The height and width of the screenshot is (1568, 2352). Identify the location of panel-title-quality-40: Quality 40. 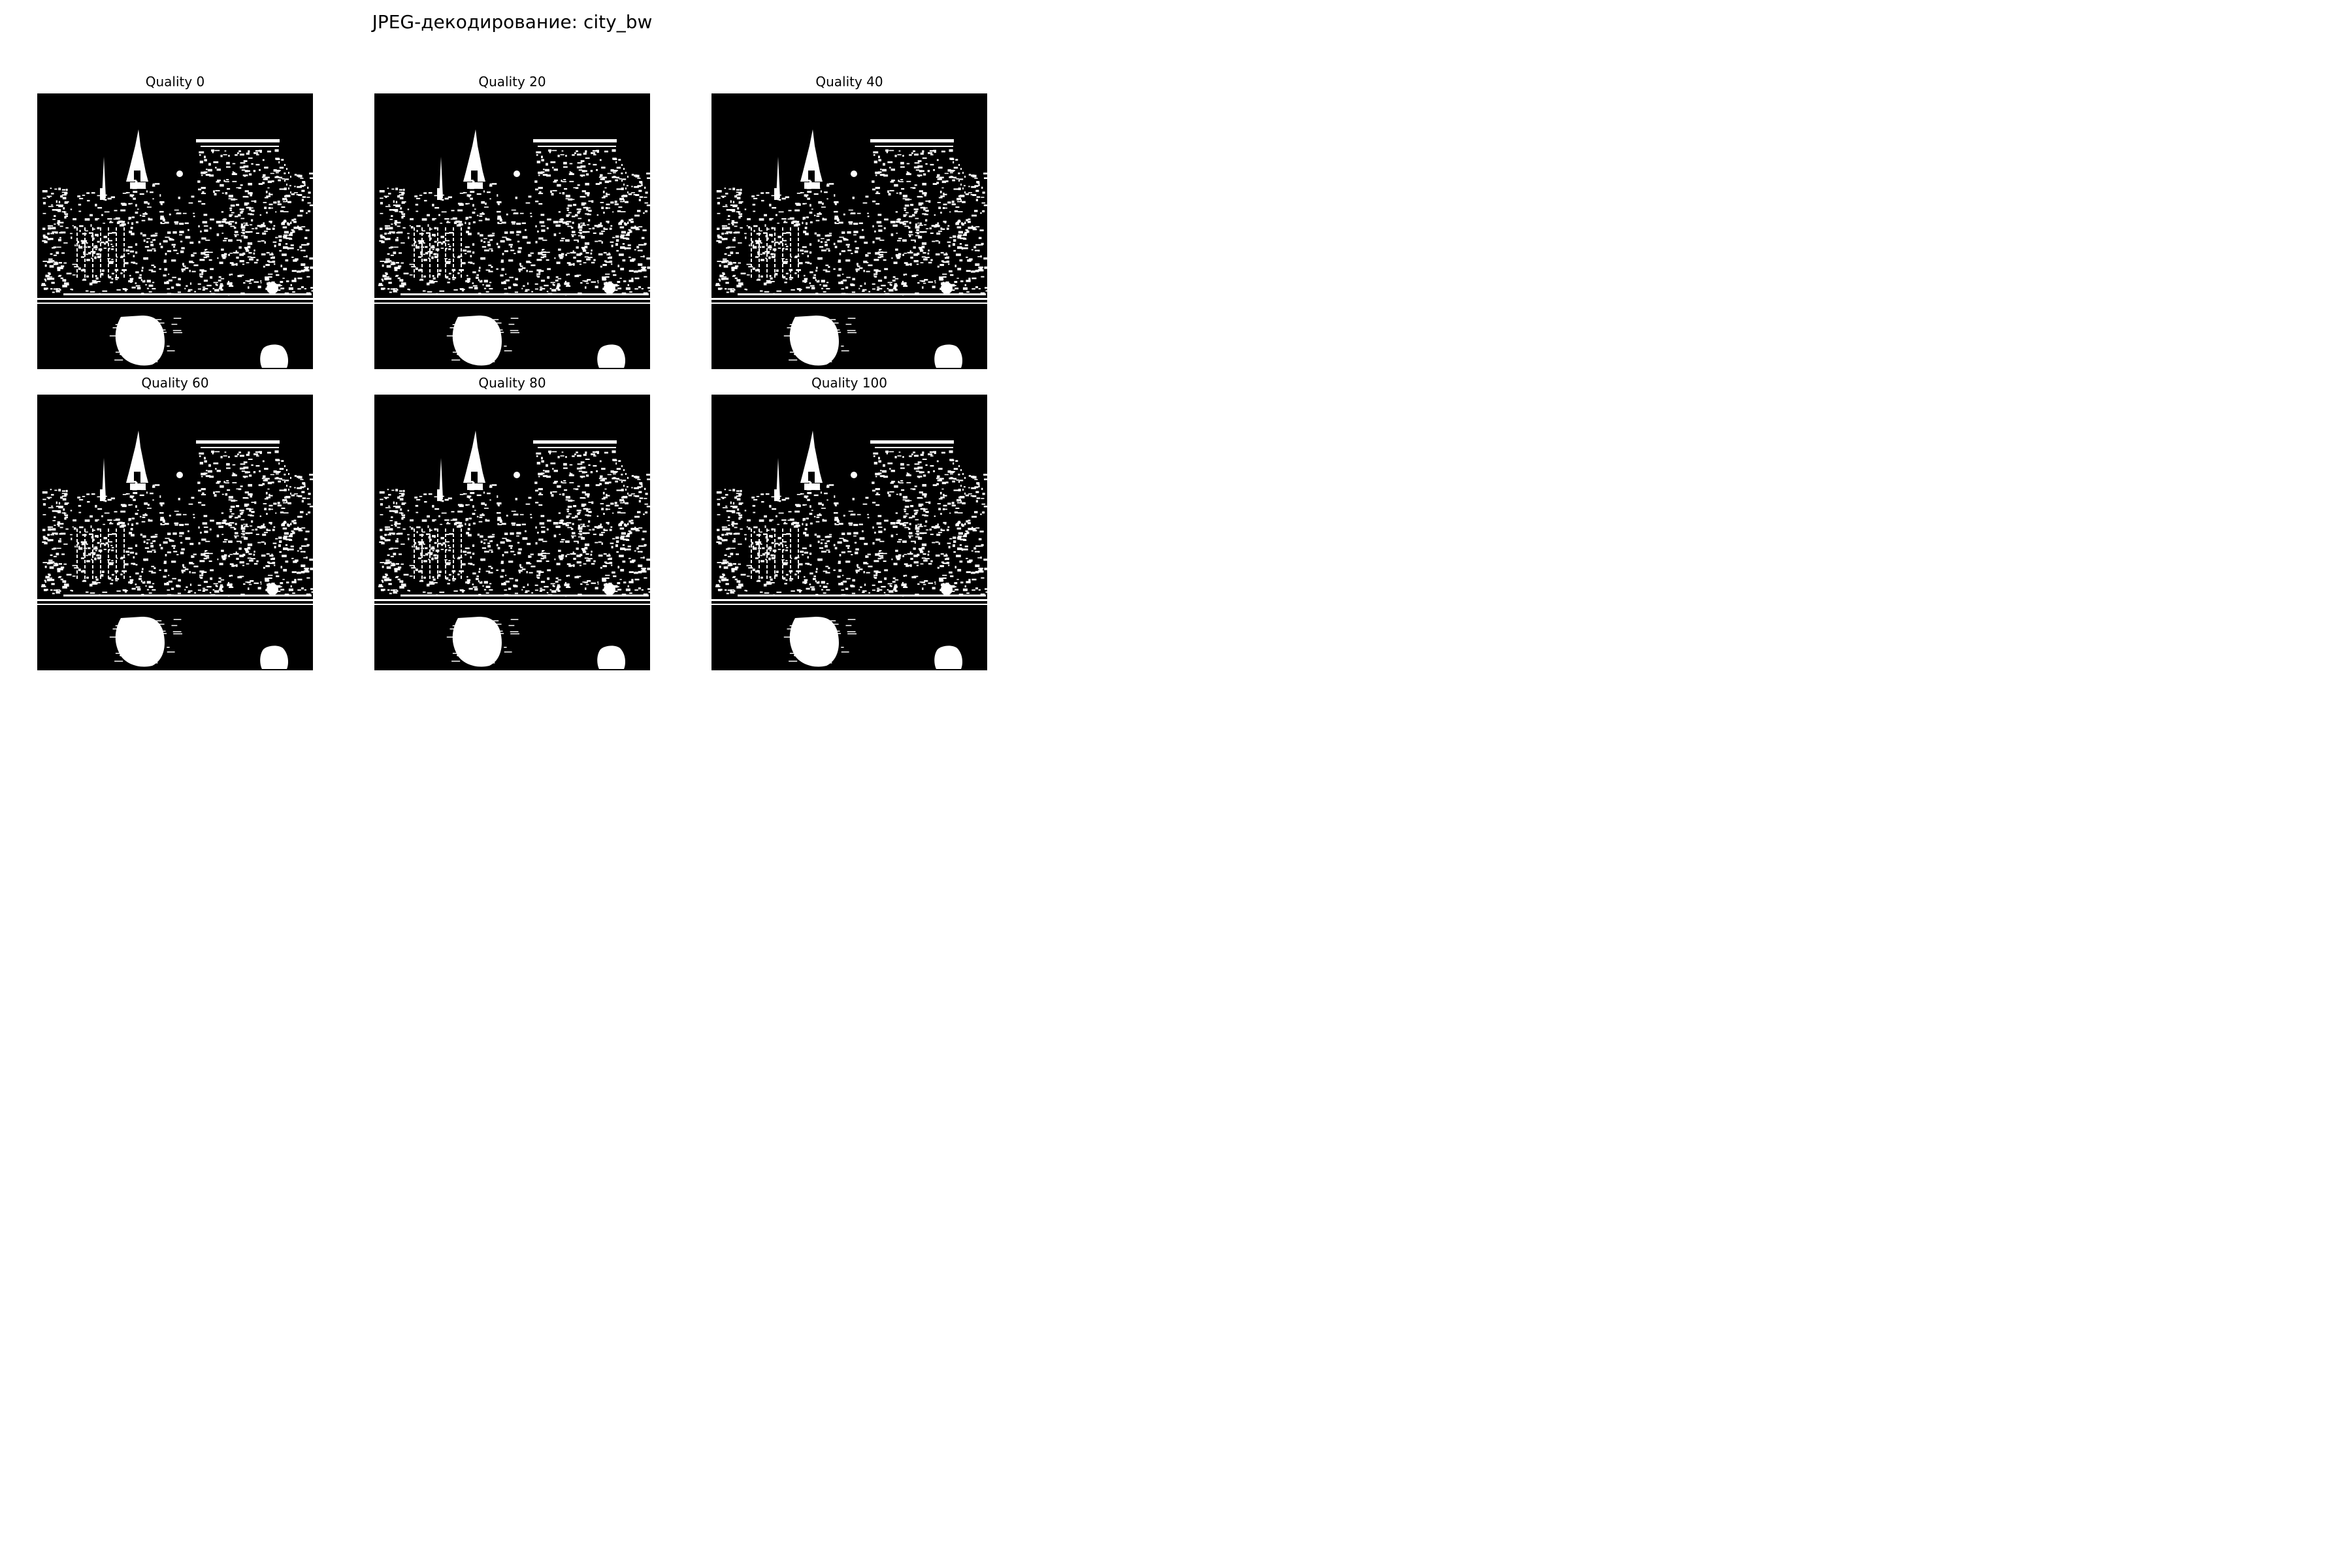
(849, 82).